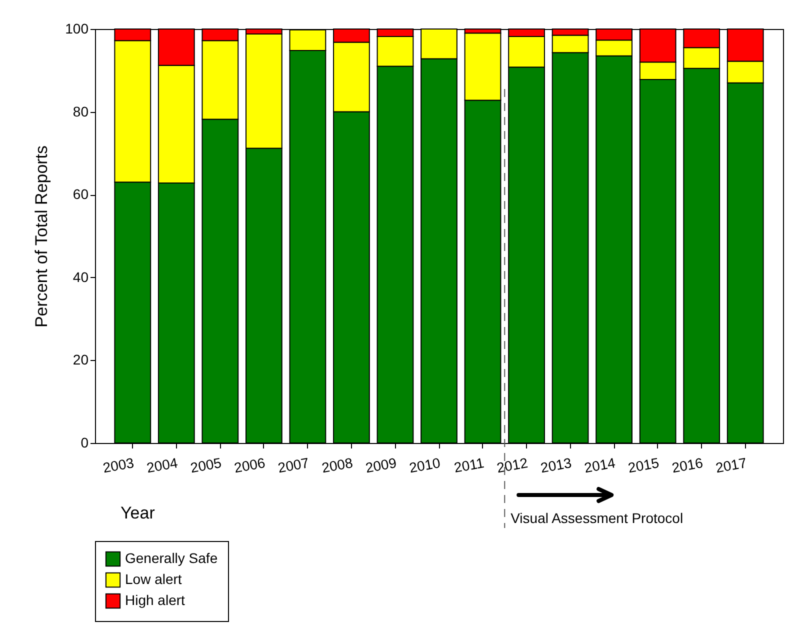  I want to click on x-tick-label: 2005, so click(206, 465).